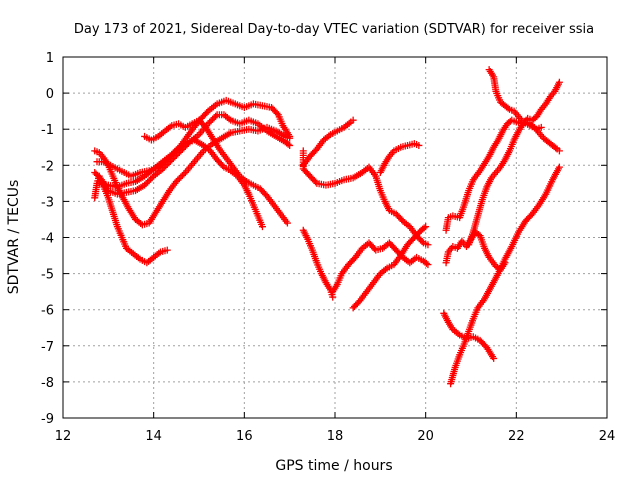 The image size is (640, 480). What do you see at coordinates (14, 237) in the screenshot?
I see `y-axis-label: SDTVAR / TECUs` at bounding box center [14, 237].